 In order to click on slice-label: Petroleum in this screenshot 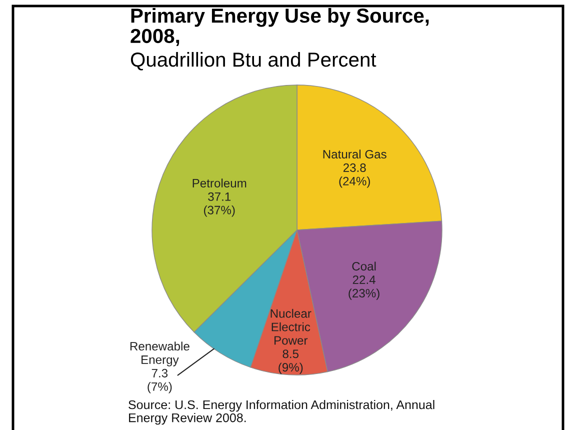, I will do `click(219, 183)`.